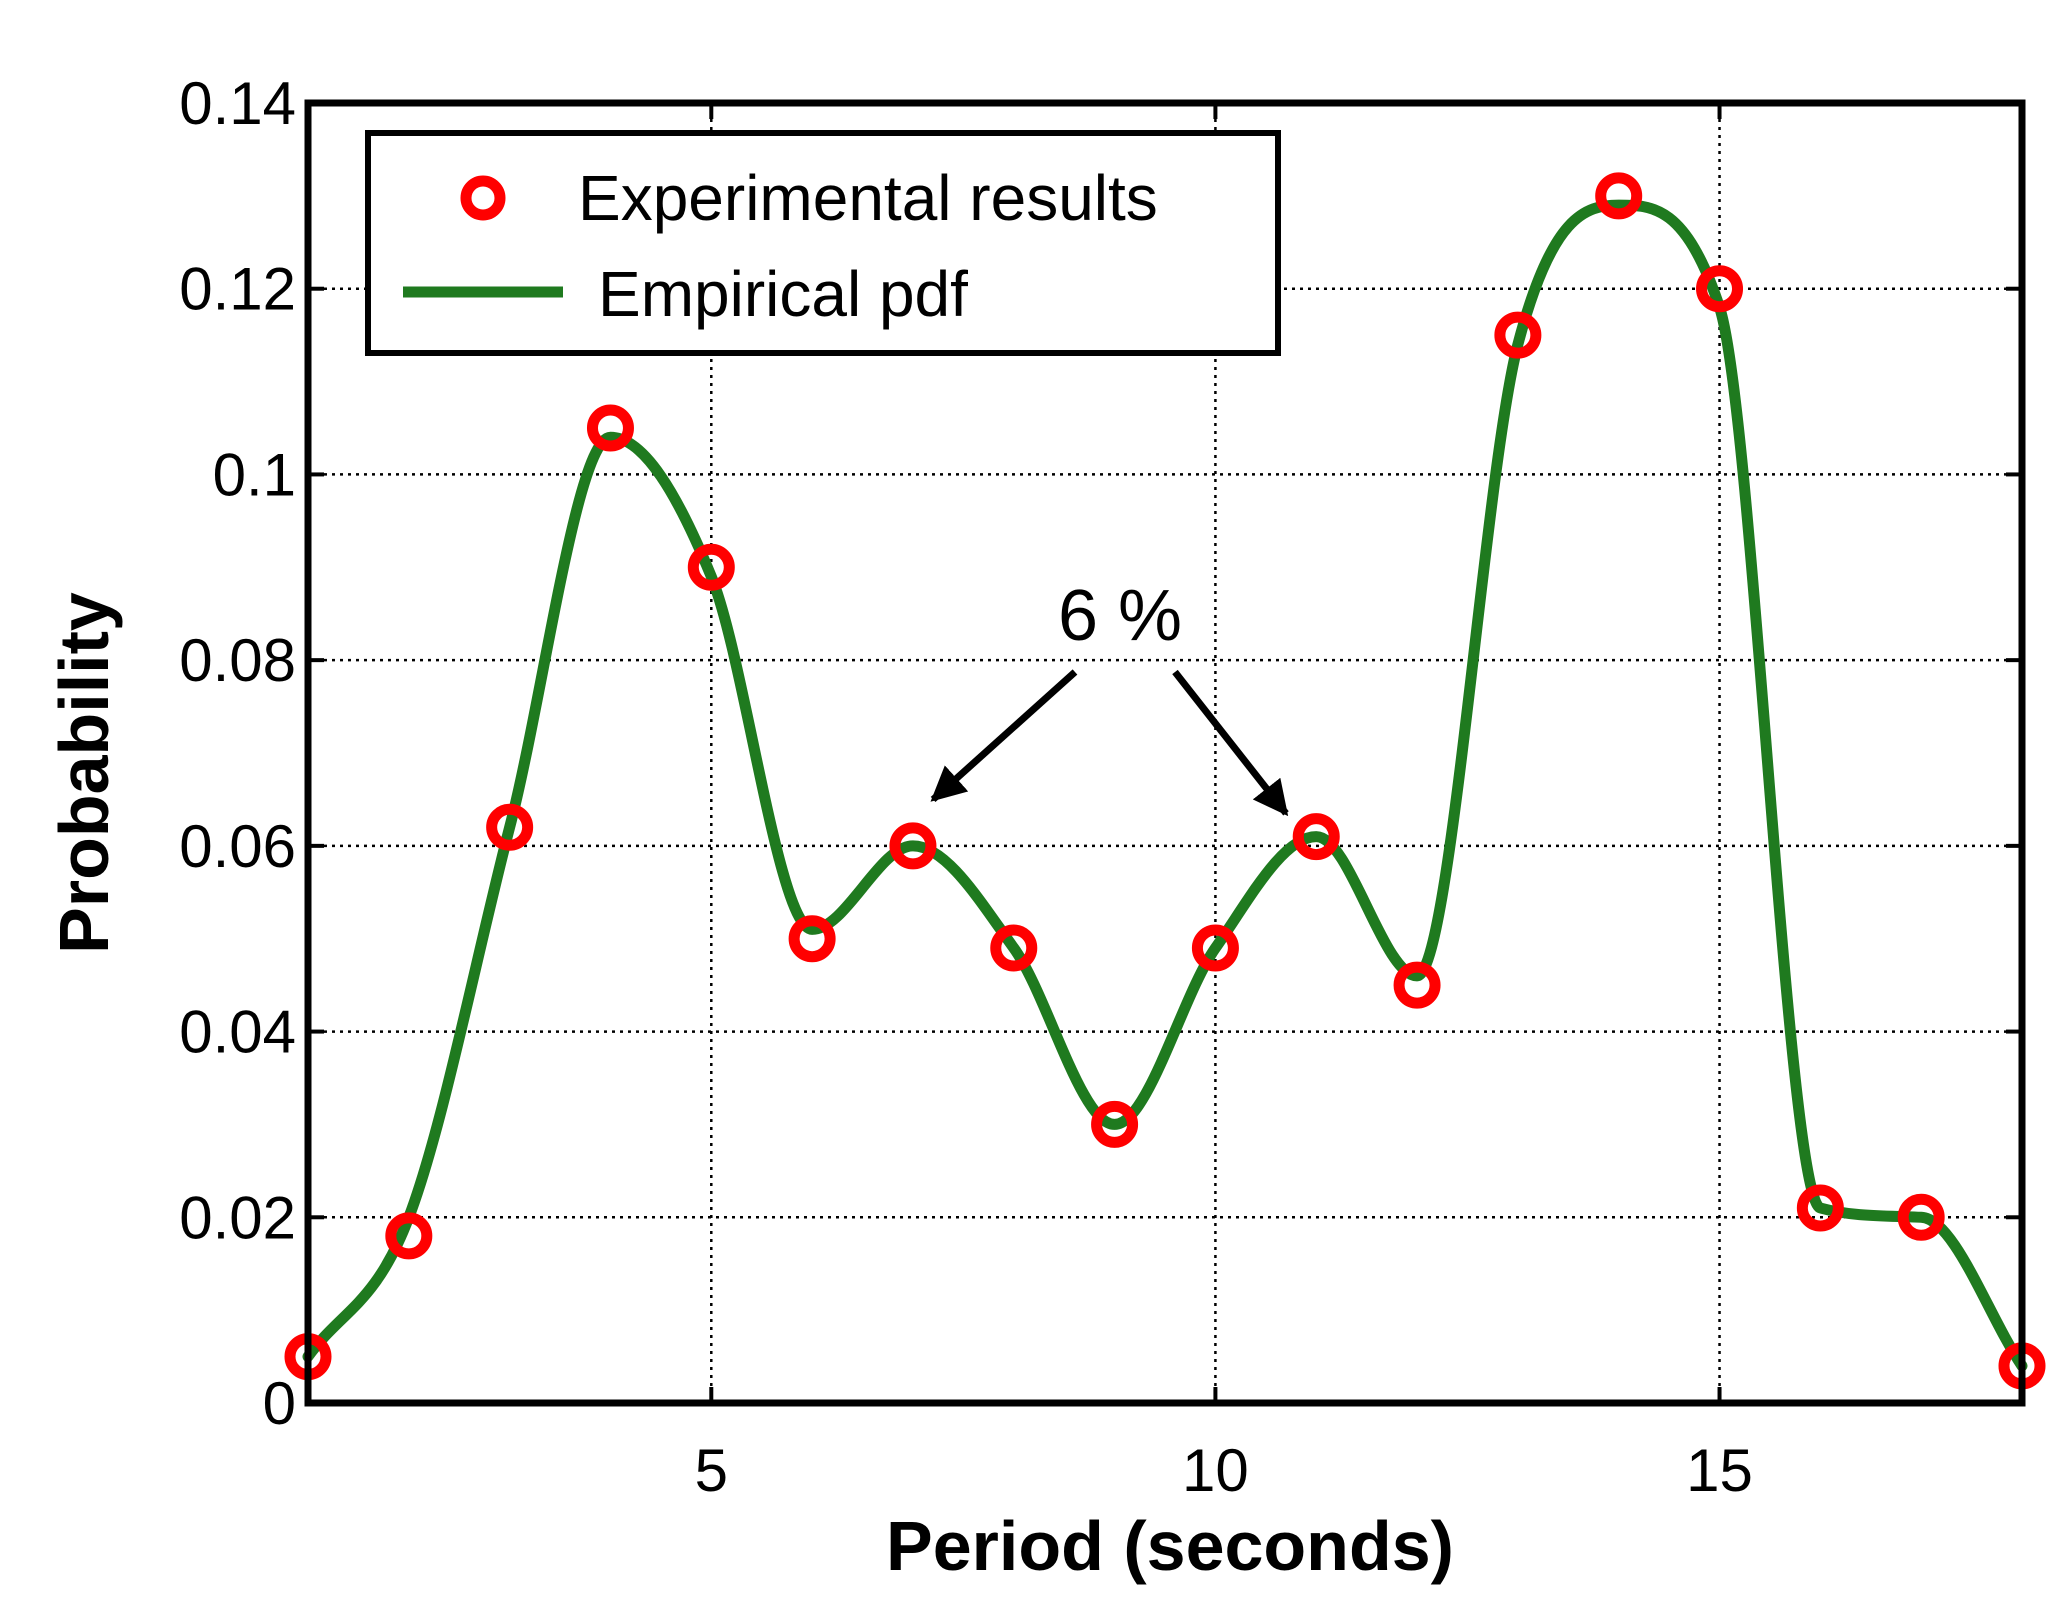 This screenshot has height=1611, width=2069. I want to click on y-tick-label: 0.02, so click(237, 1217).